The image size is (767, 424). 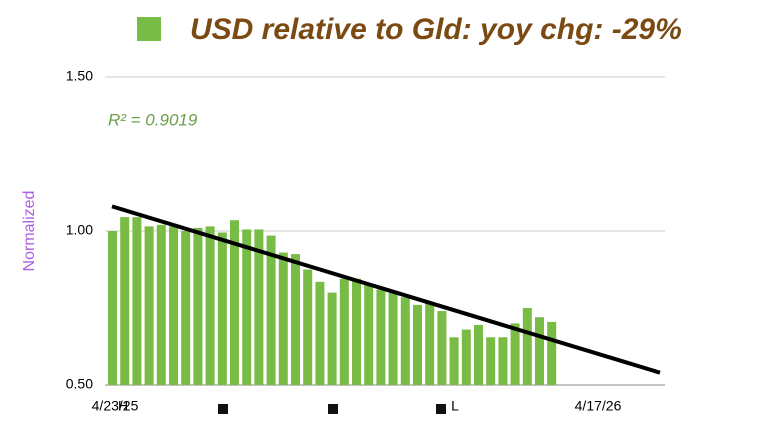 What do you see at coordinates (115, 406) in the screenshot?
I see `x-tick-label: 4/23/25` at bounding box center [115, 406].